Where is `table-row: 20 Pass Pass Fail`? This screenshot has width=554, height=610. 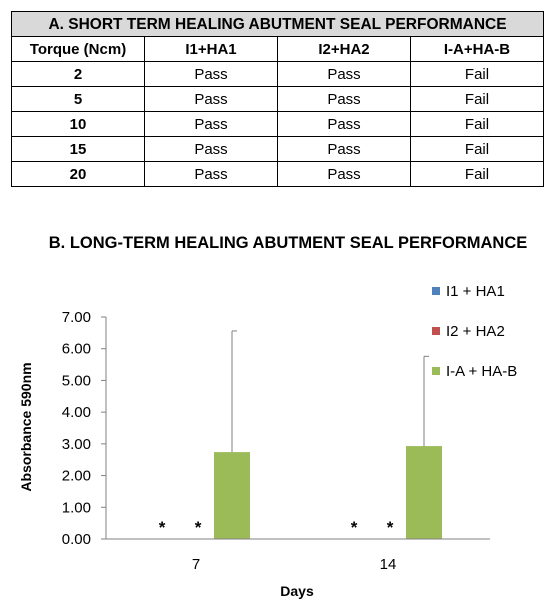 table-row: 20 Pass Pass Fail is located at coordinates (277, 174).